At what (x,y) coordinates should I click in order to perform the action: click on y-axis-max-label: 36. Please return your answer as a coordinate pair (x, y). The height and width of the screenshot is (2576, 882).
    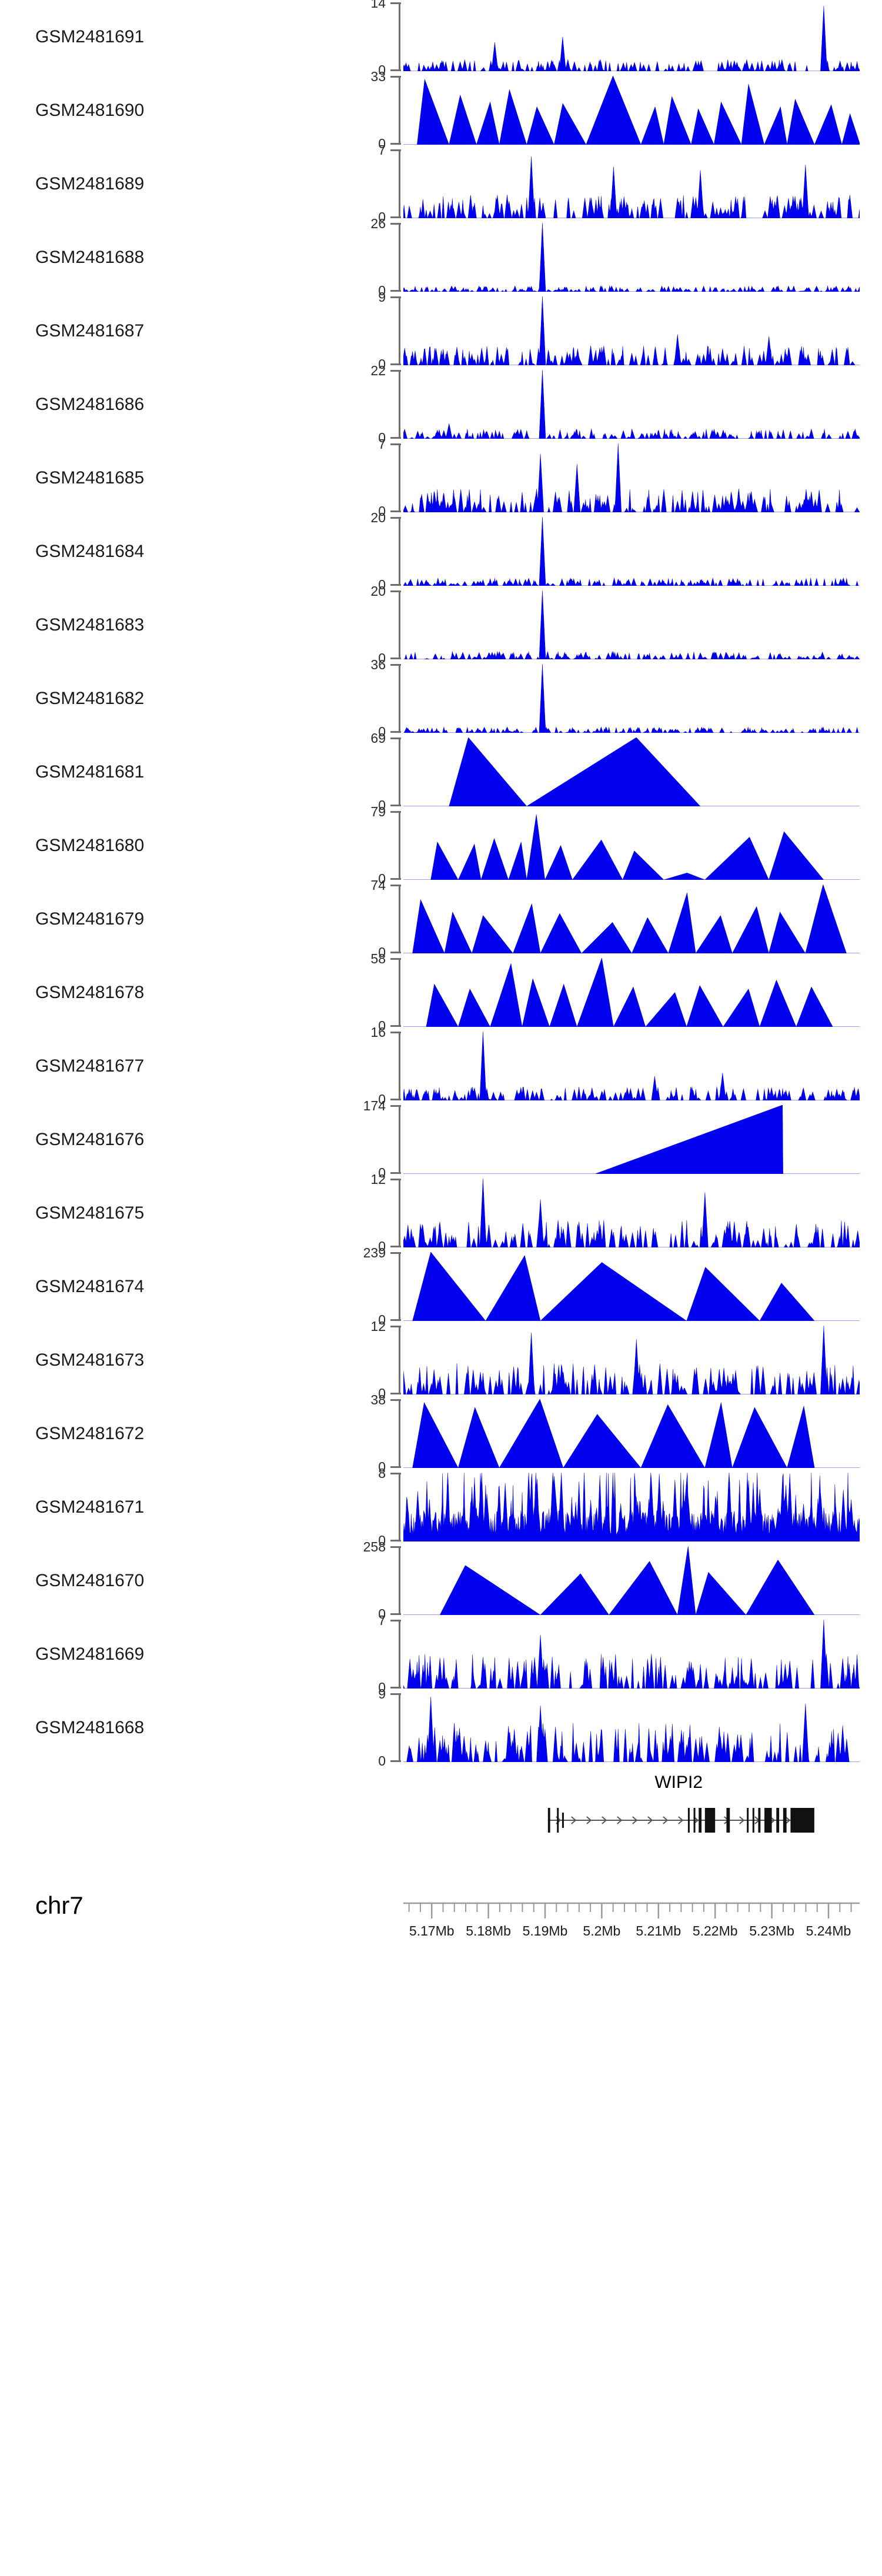
    Looking at the image, I should click on (378, 664).